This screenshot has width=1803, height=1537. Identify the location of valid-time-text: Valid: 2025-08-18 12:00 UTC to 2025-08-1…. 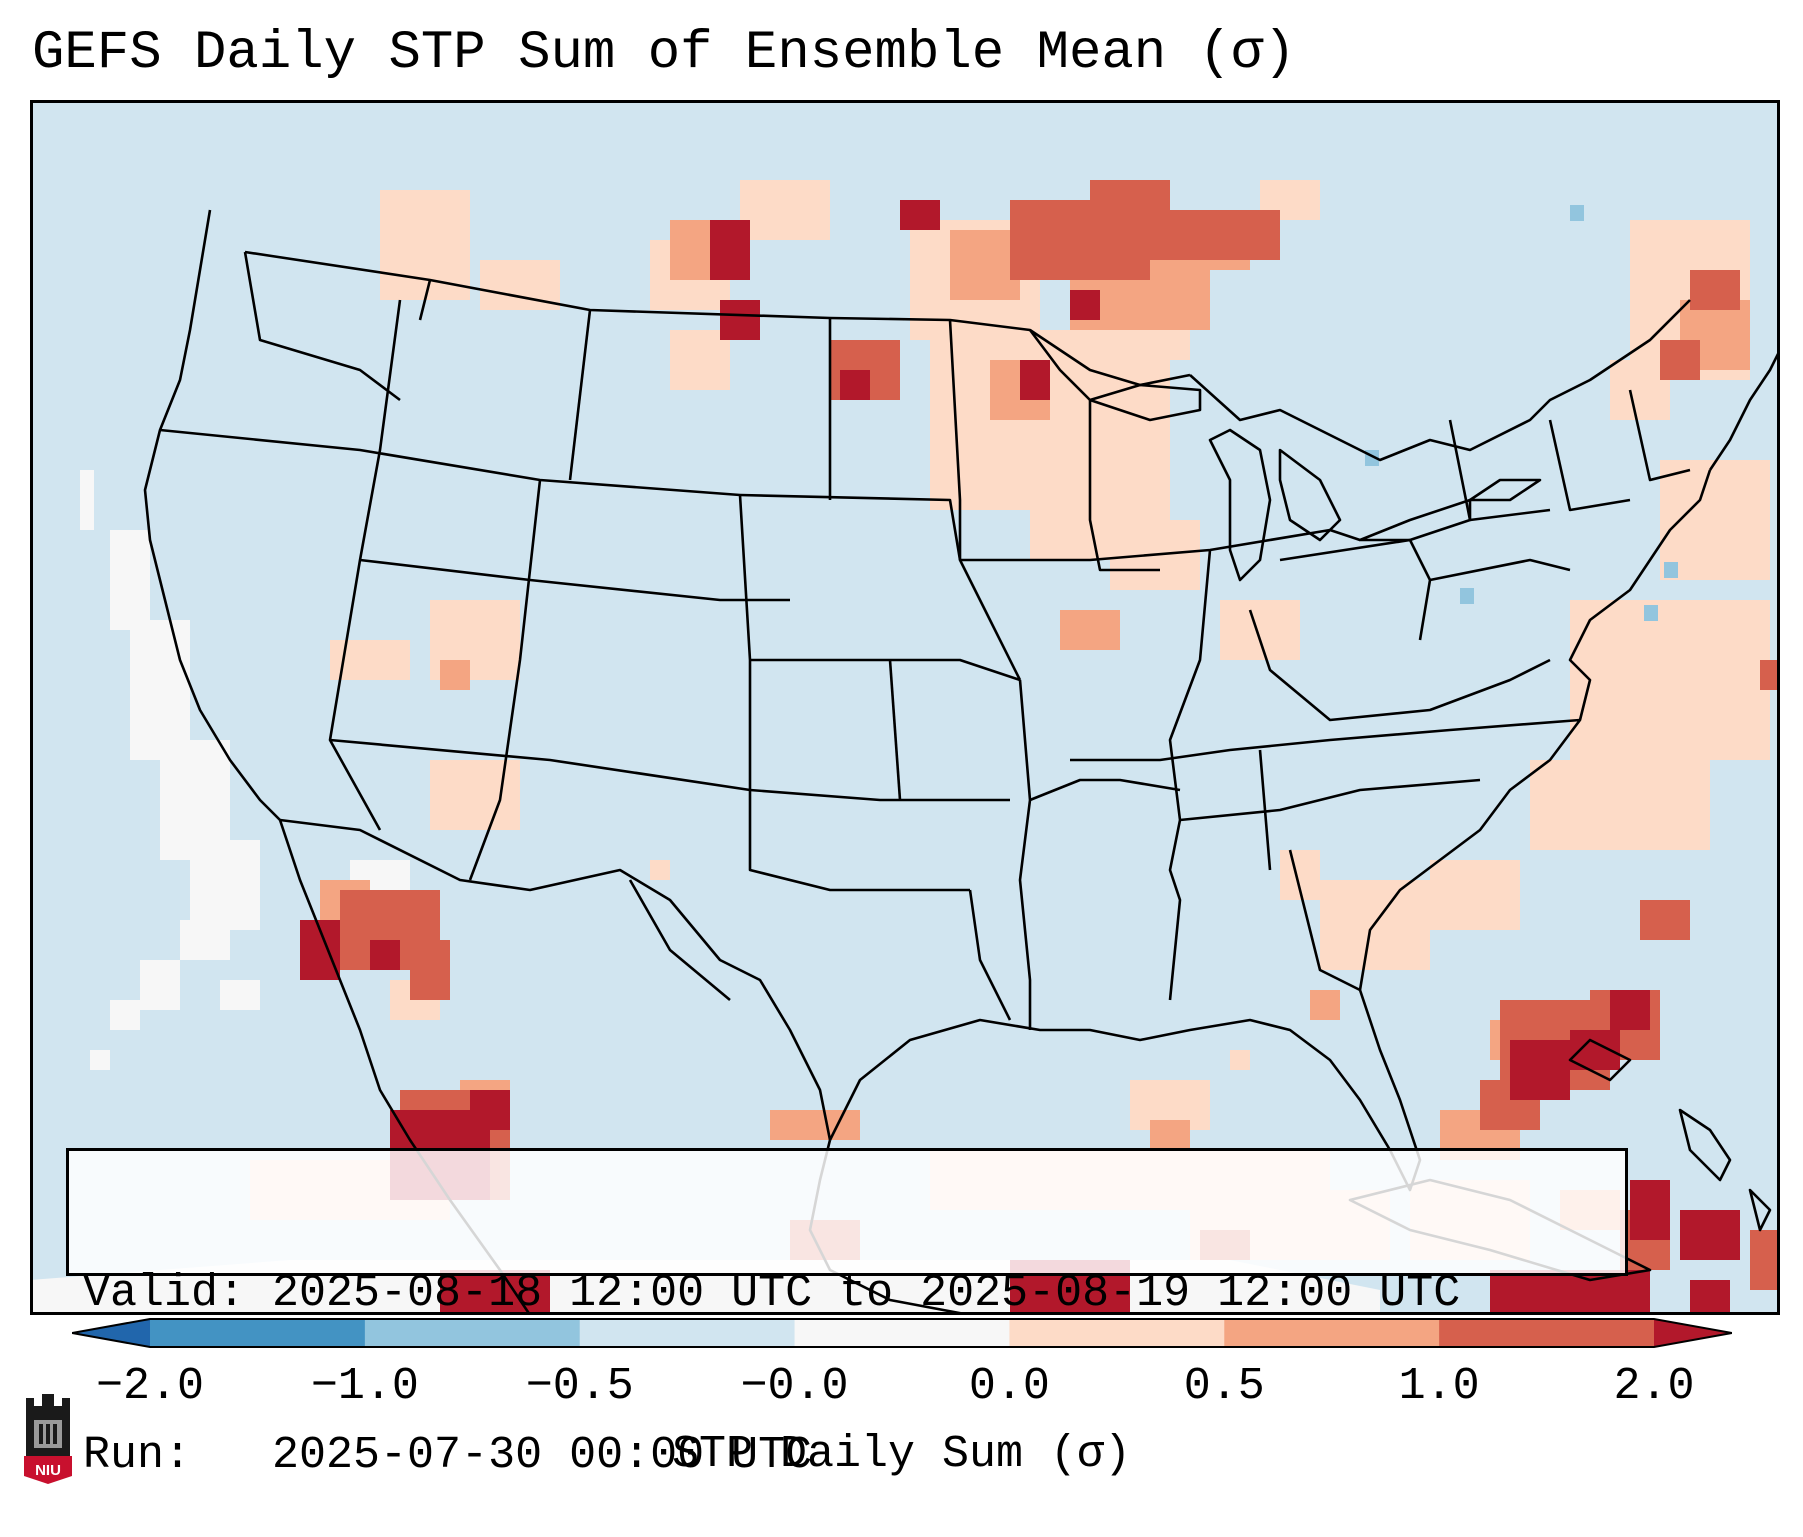
(772, 1293).